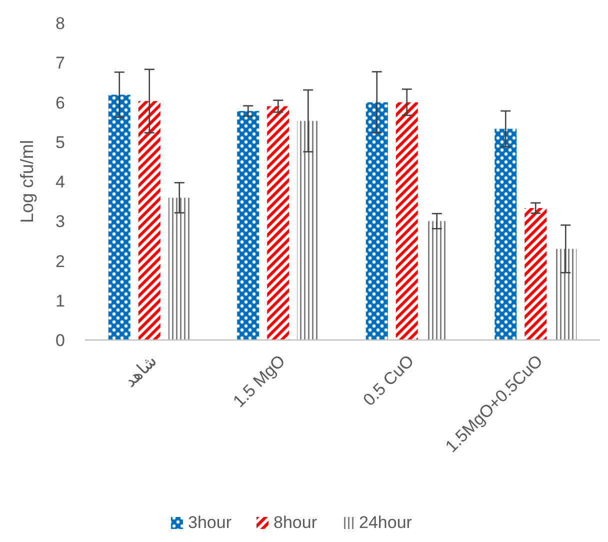 This screenshot has width=608, height=542. Describe the element at coordinates (60, 102) in the screenshot. I see `y-tick-label: 6` at that location.